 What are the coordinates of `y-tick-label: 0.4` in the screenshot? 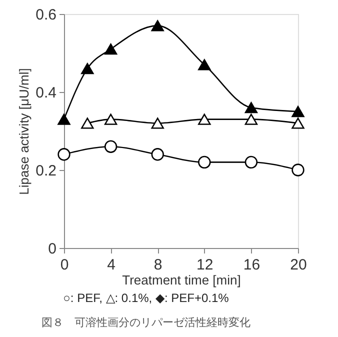 It's located at (46, 93).